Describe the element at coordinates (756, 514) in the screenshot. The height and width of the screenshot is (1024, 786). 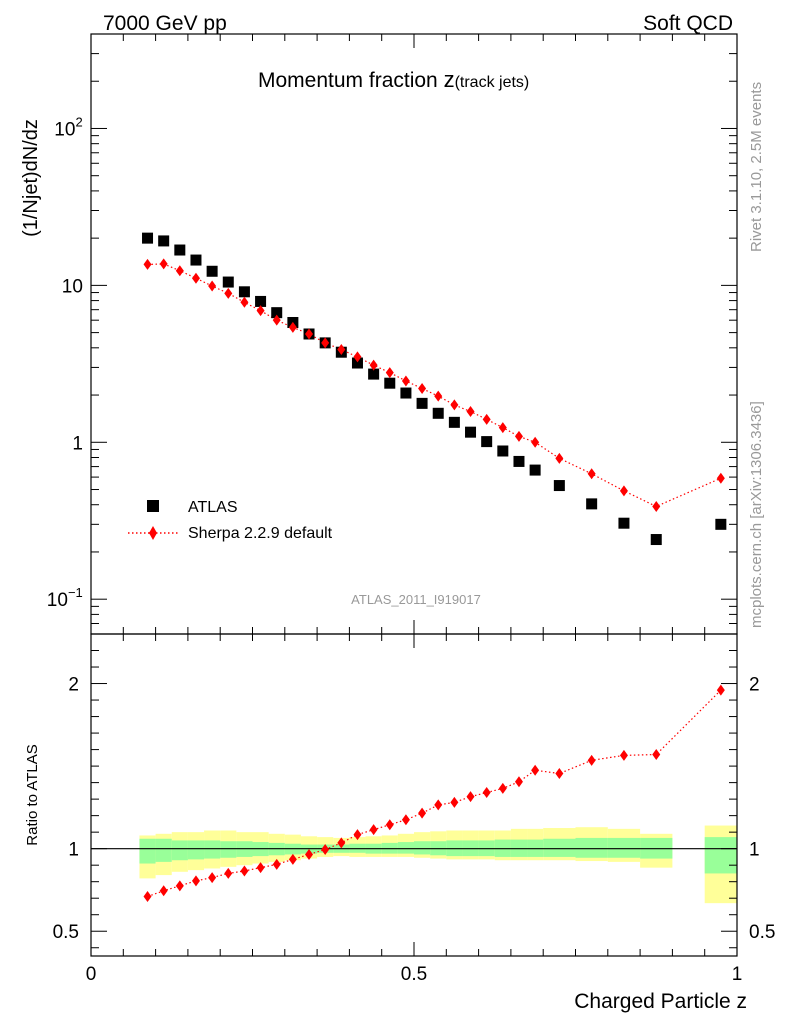
I see `source-label: mcplots.cern.ch [arXiv:1306.3436]` at that location.